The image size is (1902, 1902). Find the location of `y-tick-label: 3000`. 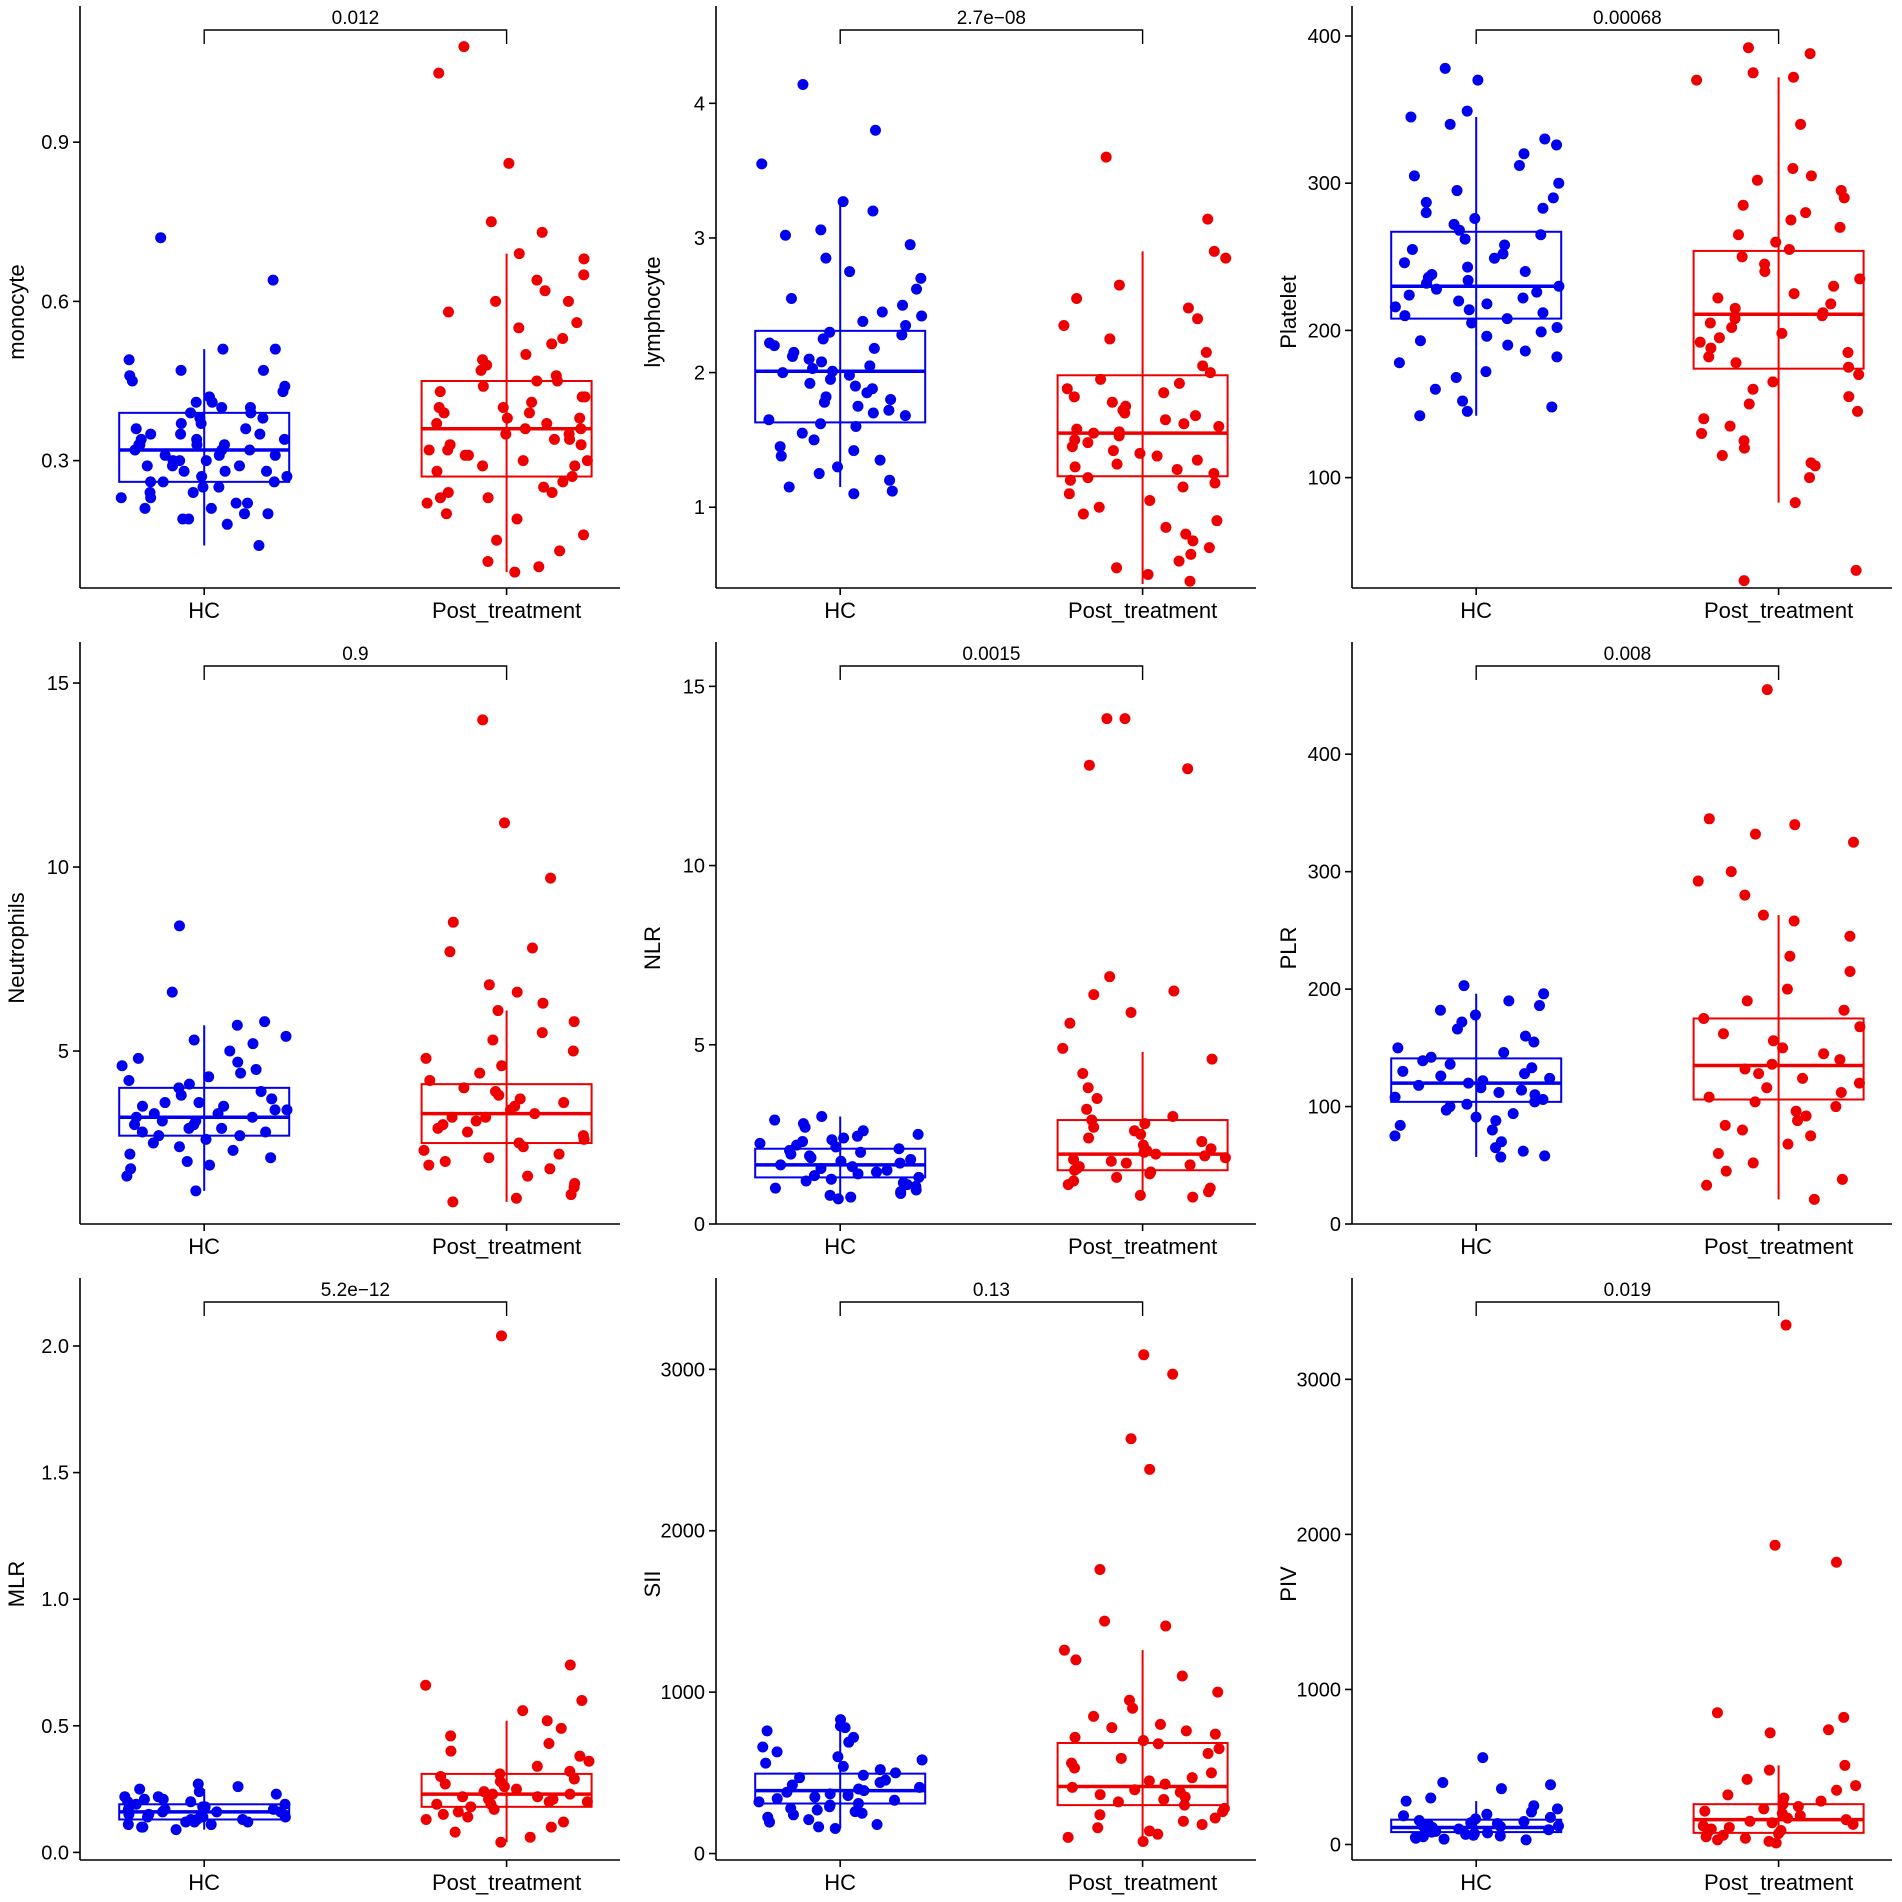

y-tick-label: 3000 is located at coordinates (1319, 1380).